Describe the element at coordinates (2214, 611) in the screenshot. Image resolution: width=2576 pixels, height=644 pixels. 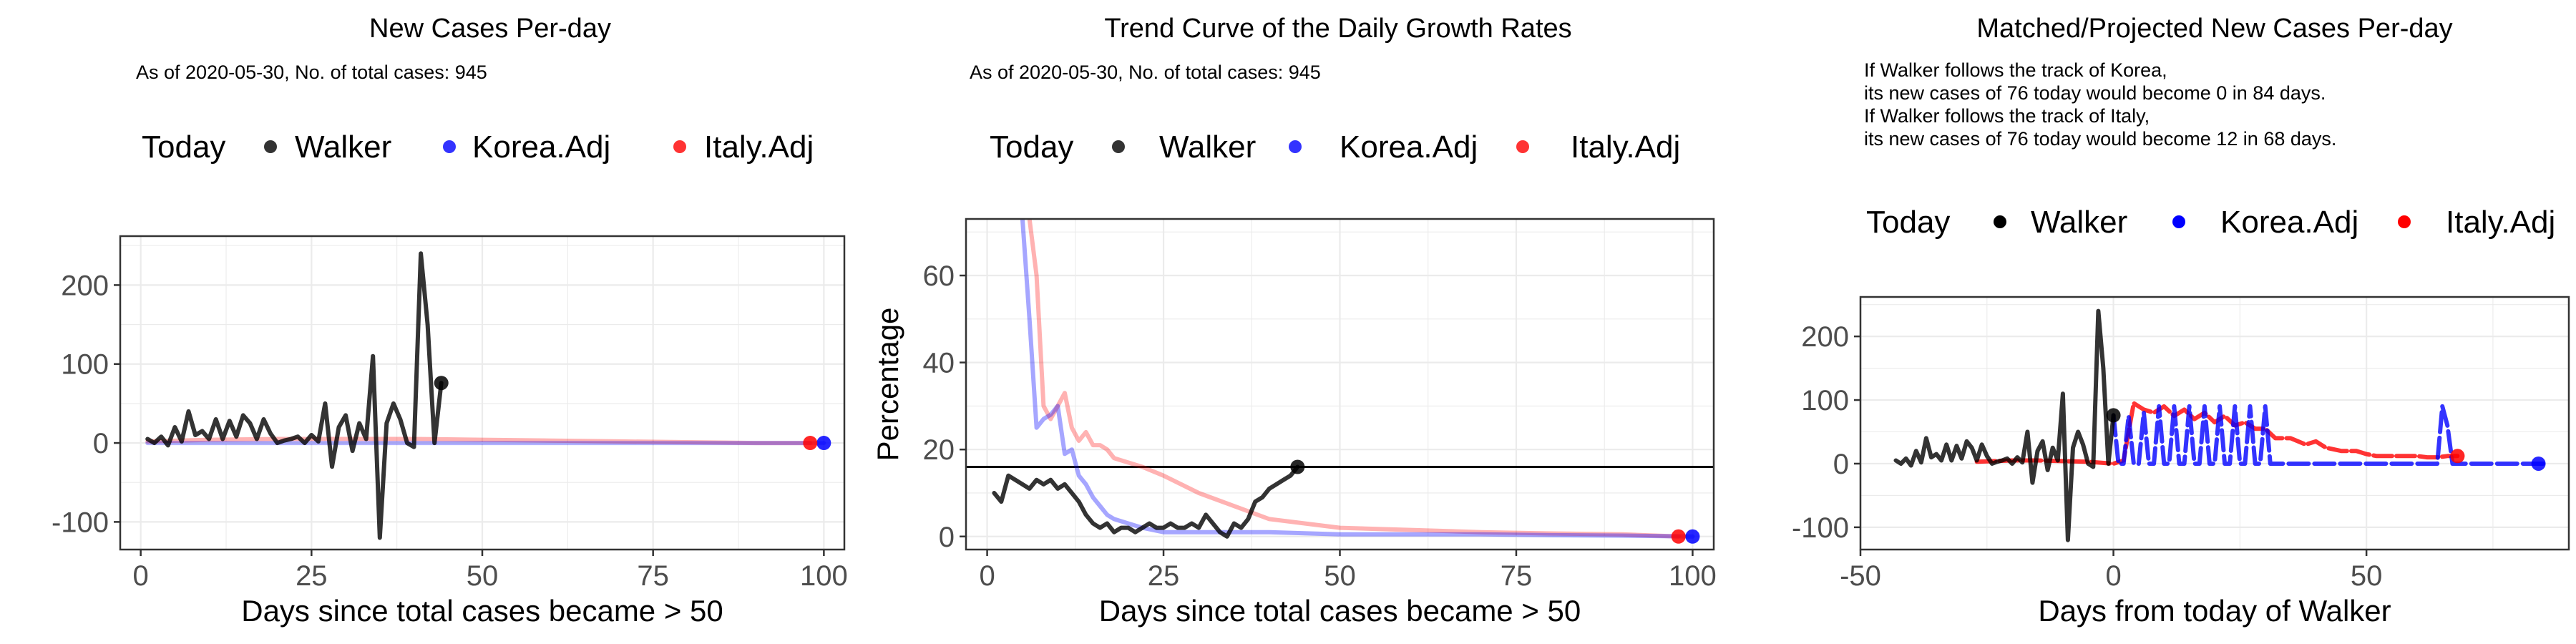
I see `x-axis-title: Days from today of Walker` at that location.